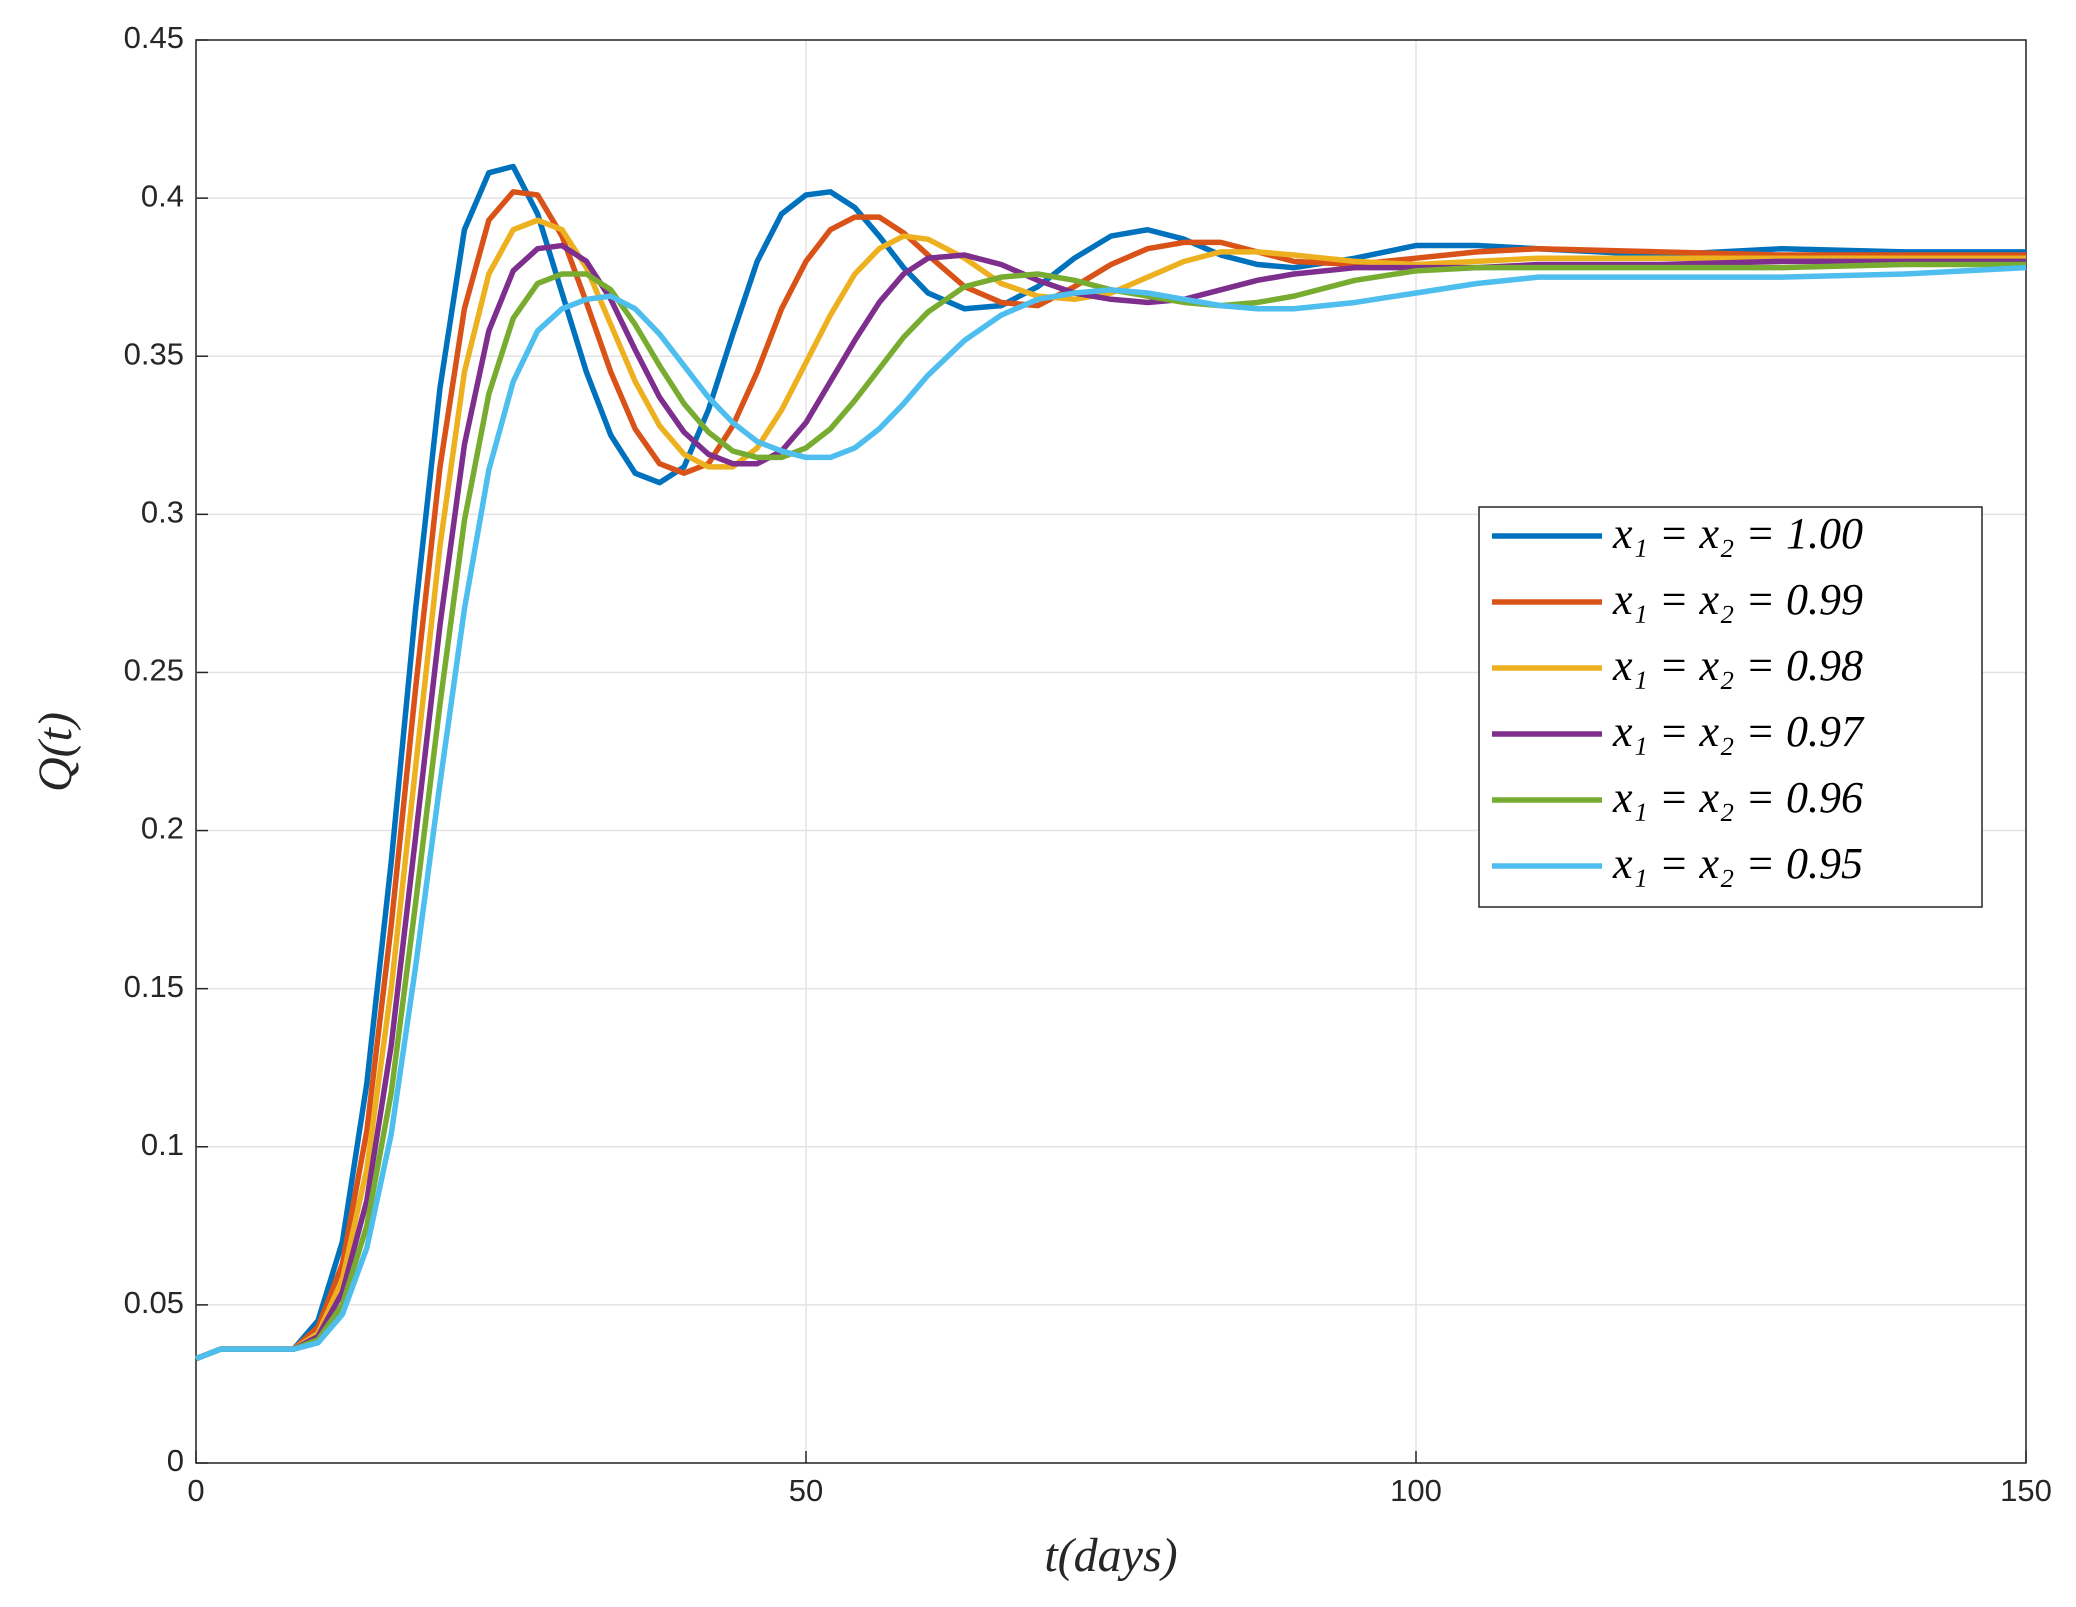  What do you see at coordinates (1737, 665) in the screenshot?
I see `legend-label: x₁ = x₂ = 0.98` at bounding box center [1737, 665].